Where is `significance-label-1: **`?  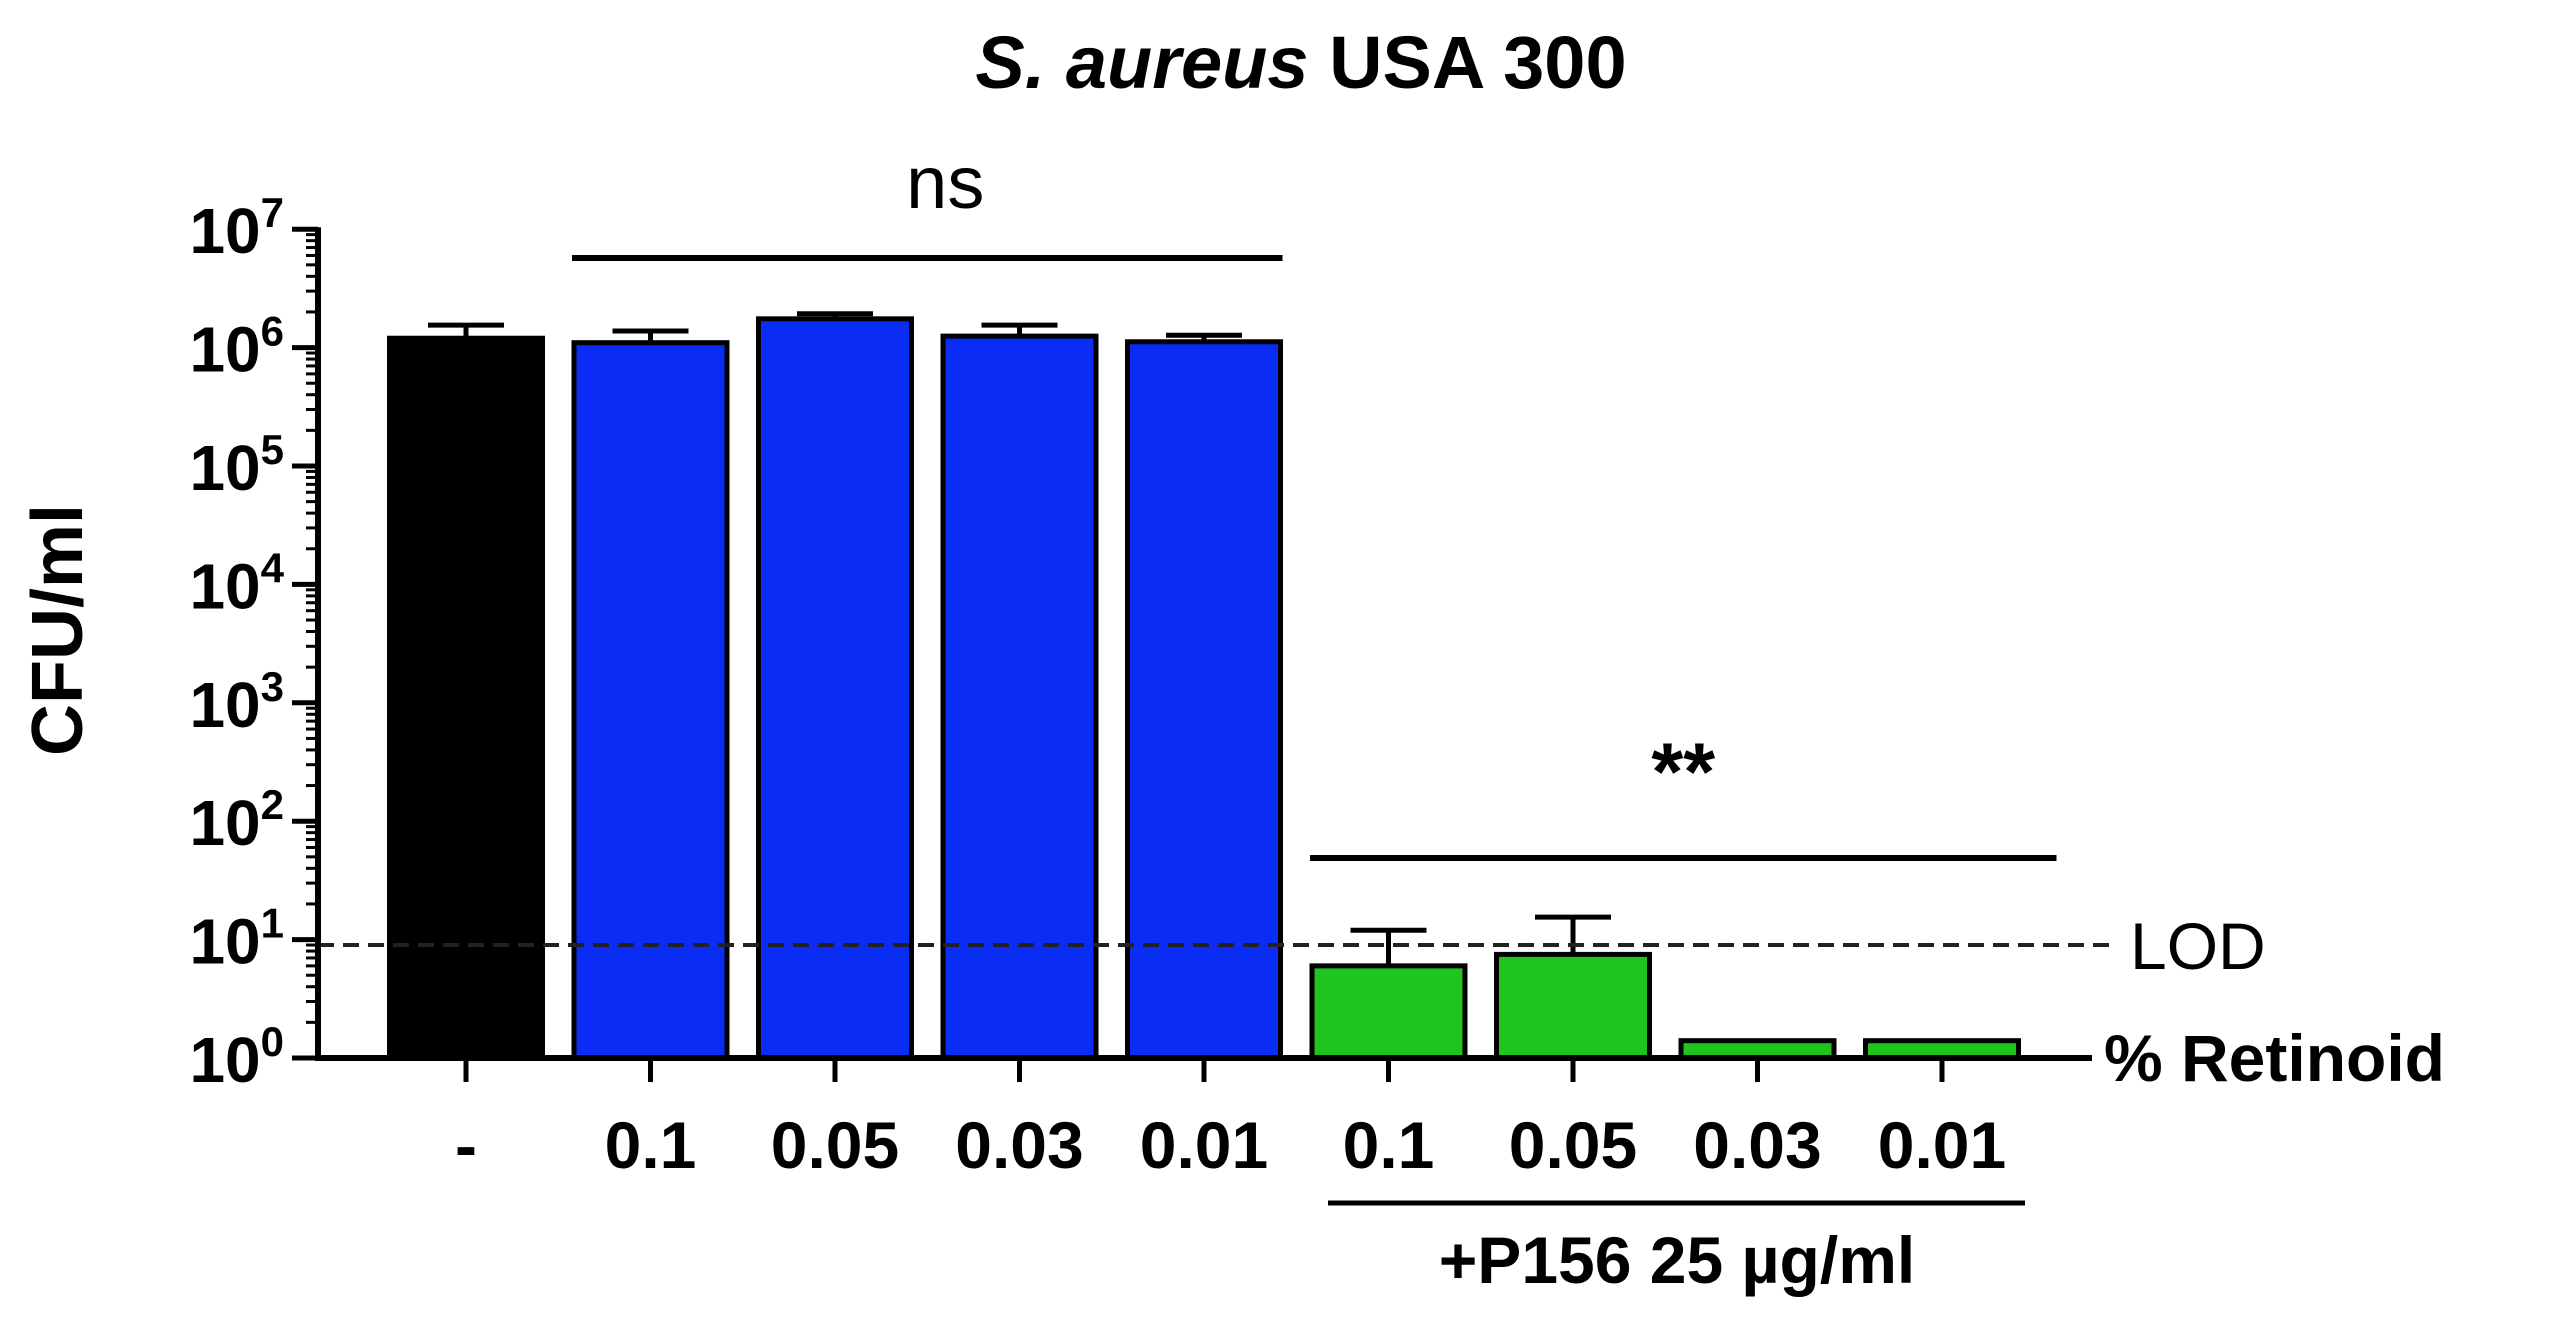
significance-label-1: ** is located at coordinates (1683, 772).